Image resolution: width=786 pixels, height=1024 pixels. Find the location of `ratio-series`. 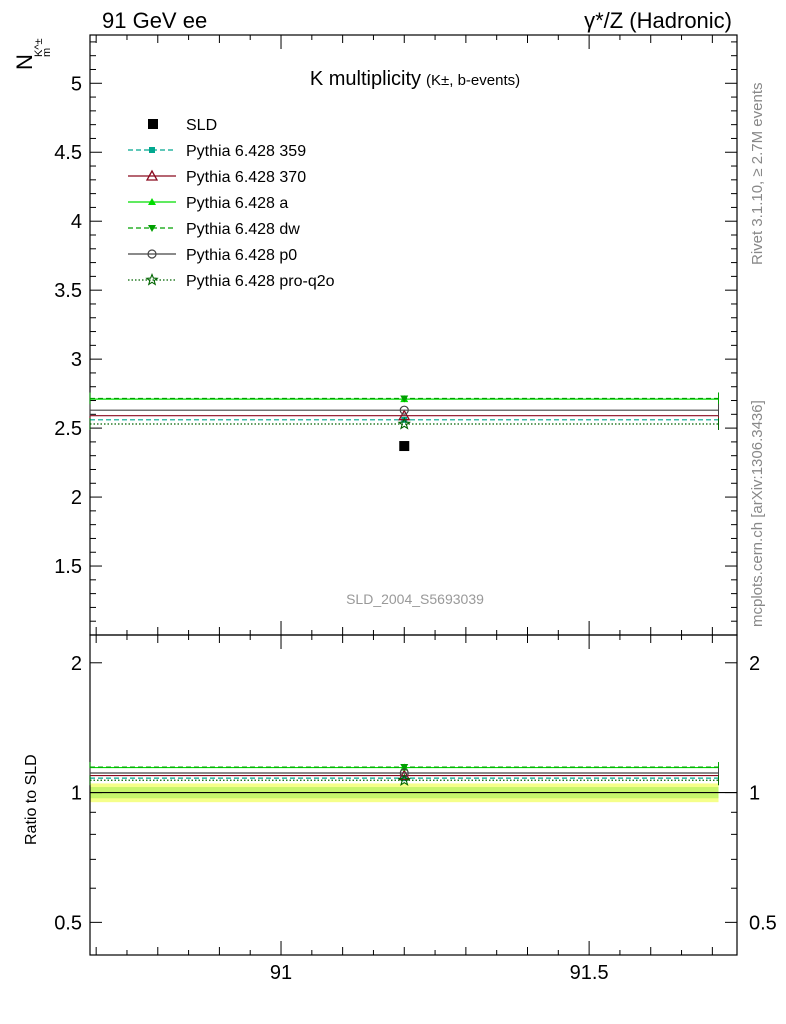

ratio-series is located at coordinates (404, 774).